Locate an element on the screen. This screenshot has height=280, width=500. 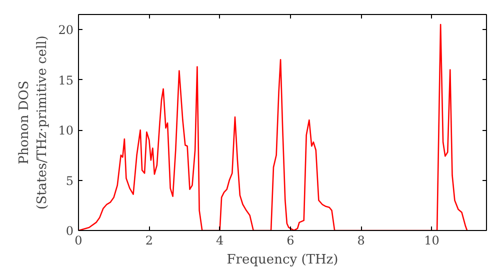
x-tick-label: 10 is located at coordinates (432, 241).